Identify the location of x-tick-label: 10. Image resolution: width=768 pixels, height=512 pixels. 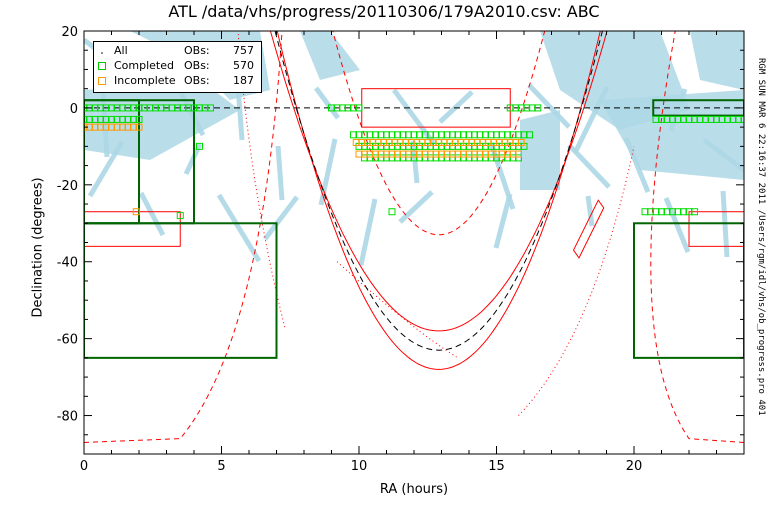
(359, 466).